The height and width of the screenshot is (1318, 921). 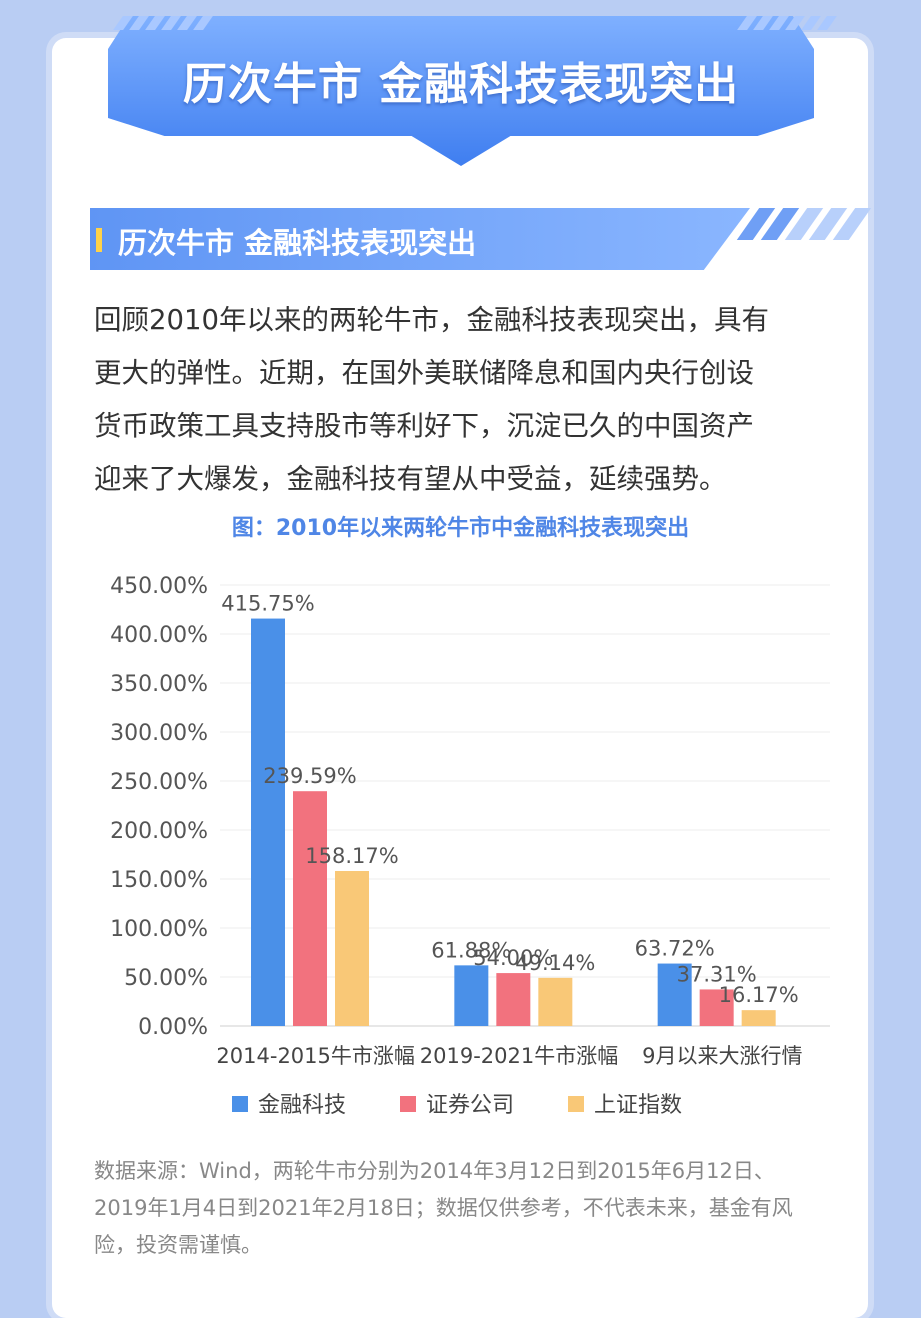 I want to click on section-stripes, so click(x=804, y=224).